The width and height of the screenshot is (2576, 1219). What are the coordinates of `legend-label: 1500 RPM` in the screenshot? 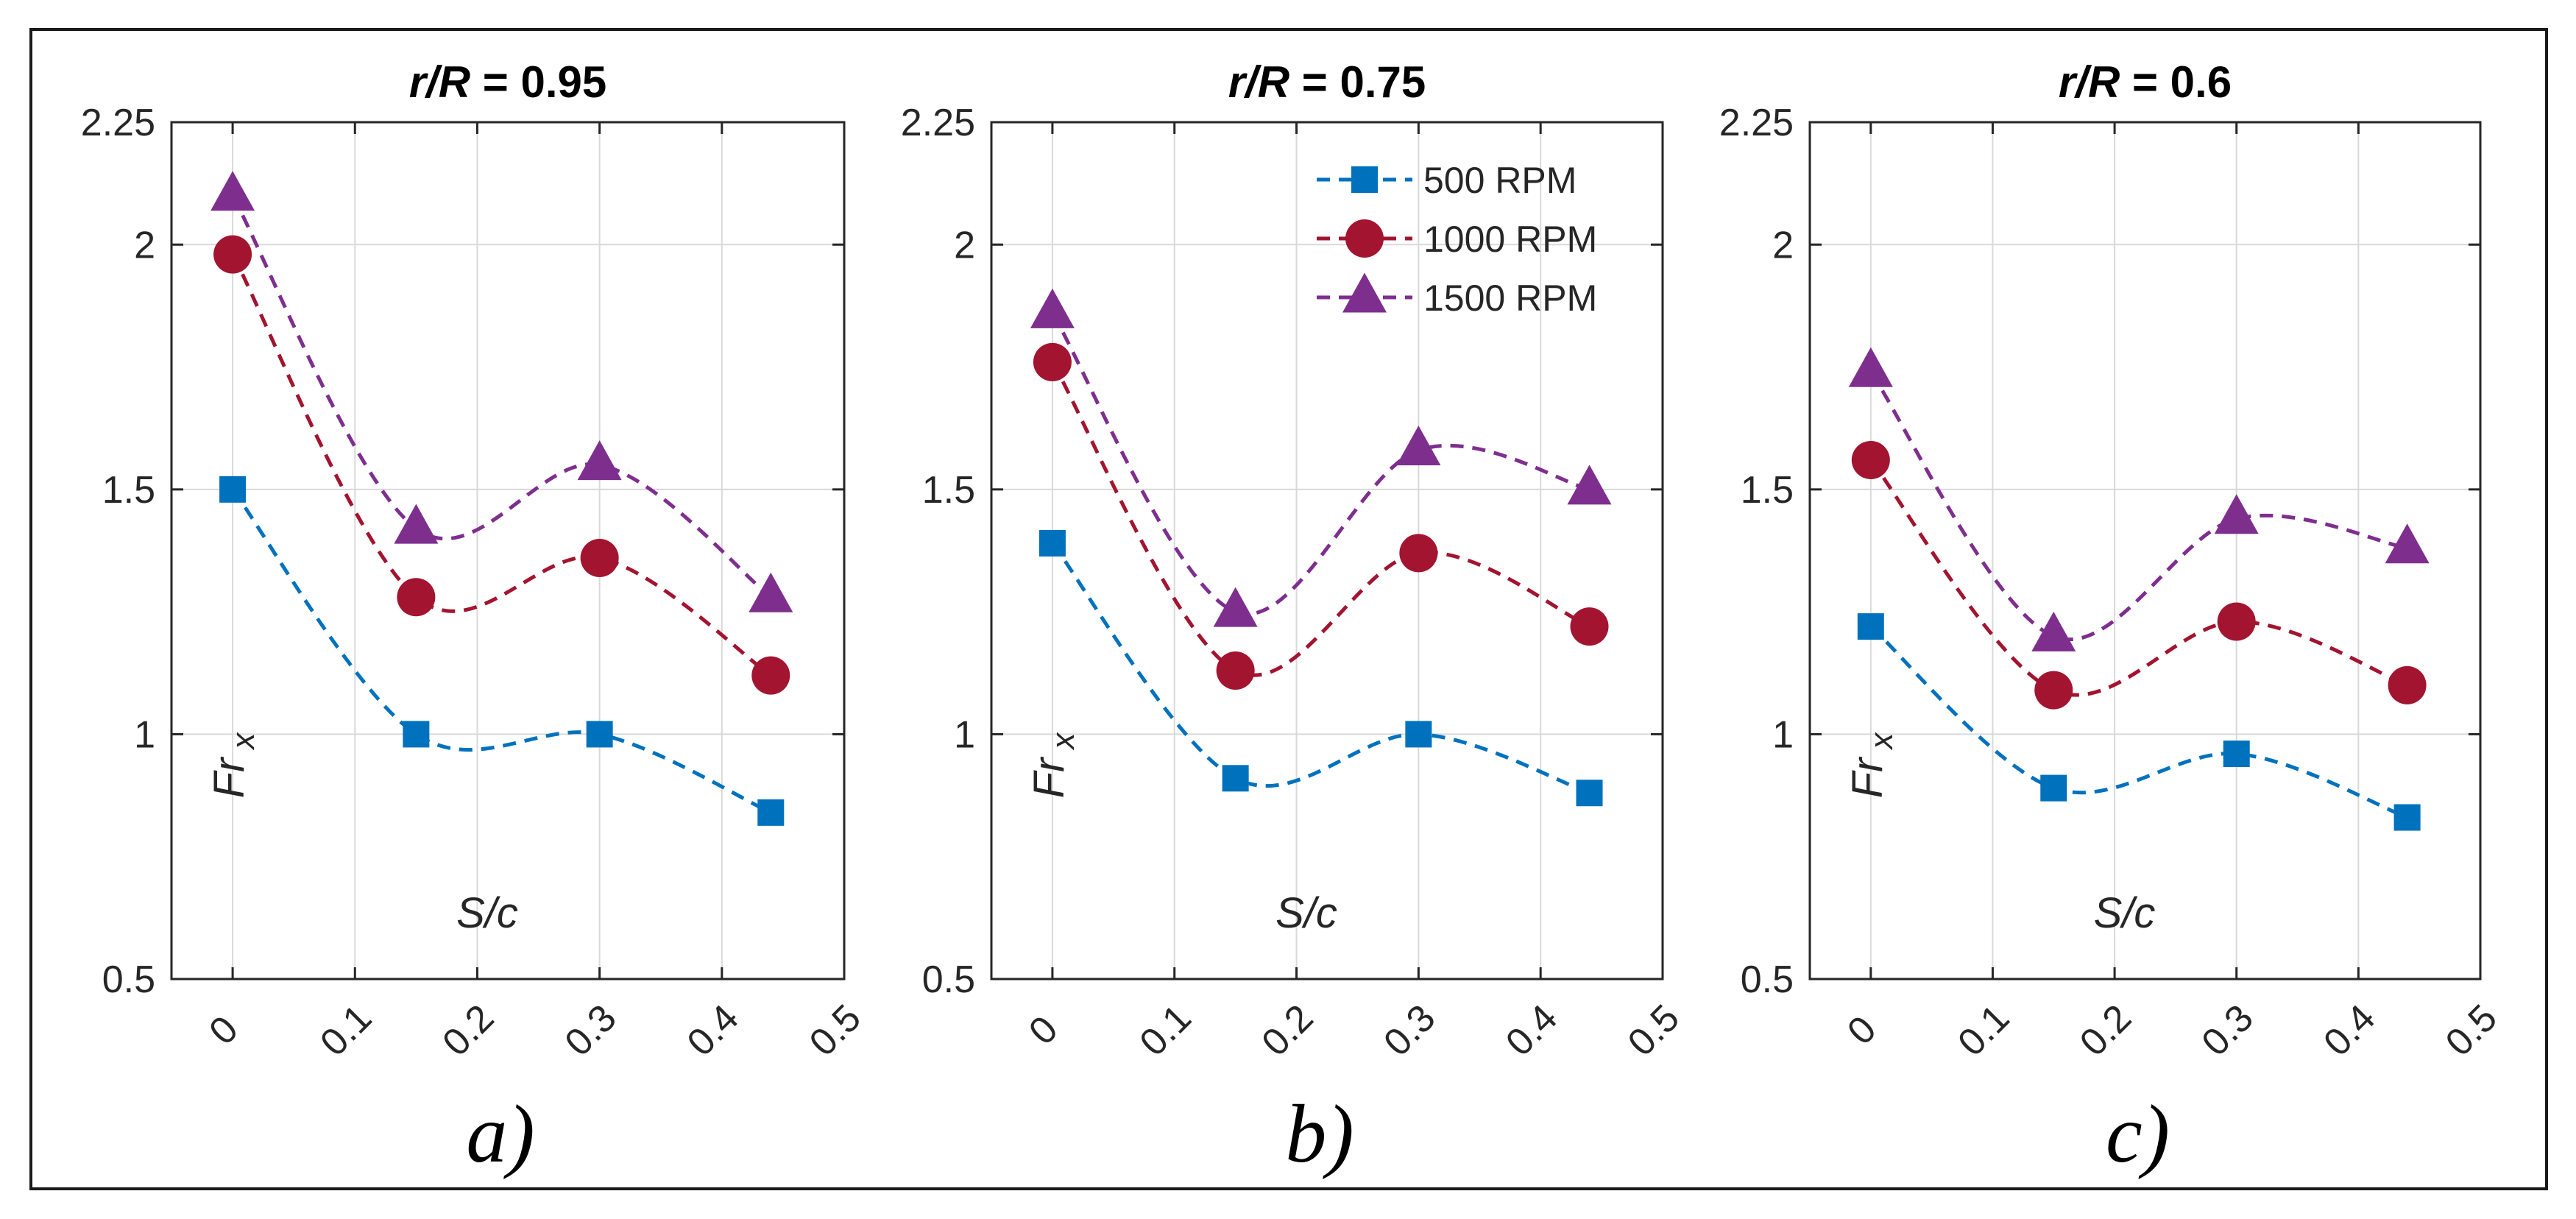 It's located at (1510, 298).